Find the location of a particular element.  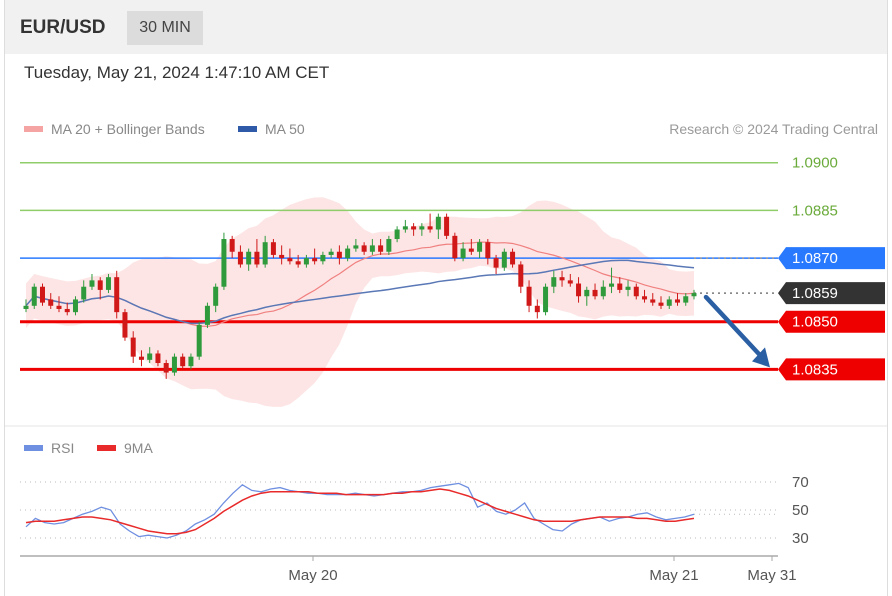

timeframe-button: 30 MIN is located at coordinates (165, 28).